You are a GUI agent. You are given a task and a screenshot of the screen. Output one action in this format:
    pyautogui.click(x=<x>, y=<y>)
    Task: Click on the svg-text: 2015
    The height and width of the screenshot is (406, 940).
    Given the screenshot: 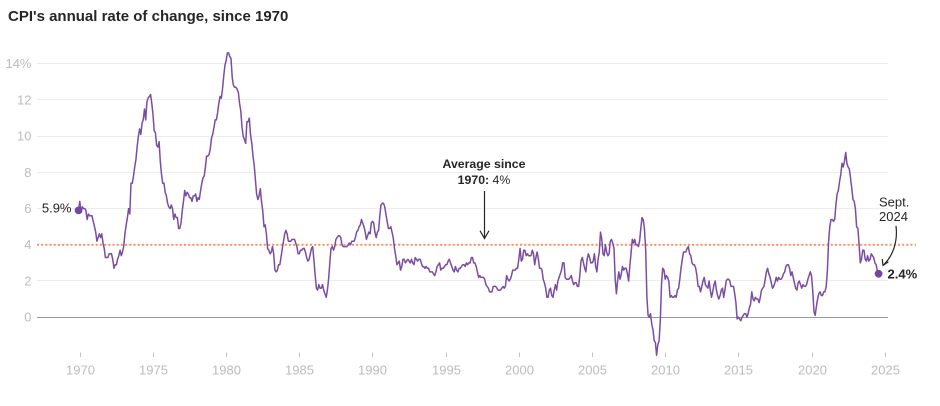 What is the action you would take?
    pyautogui.click(x=738, y=370)
    